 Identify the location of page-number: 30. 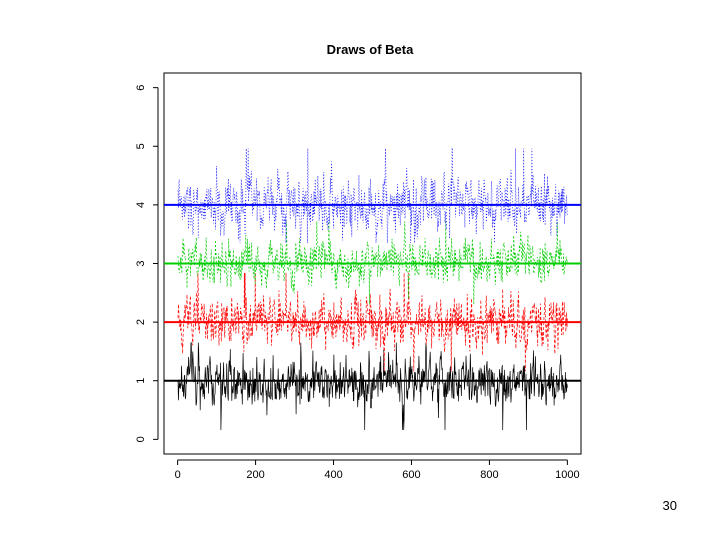
(669, 505).